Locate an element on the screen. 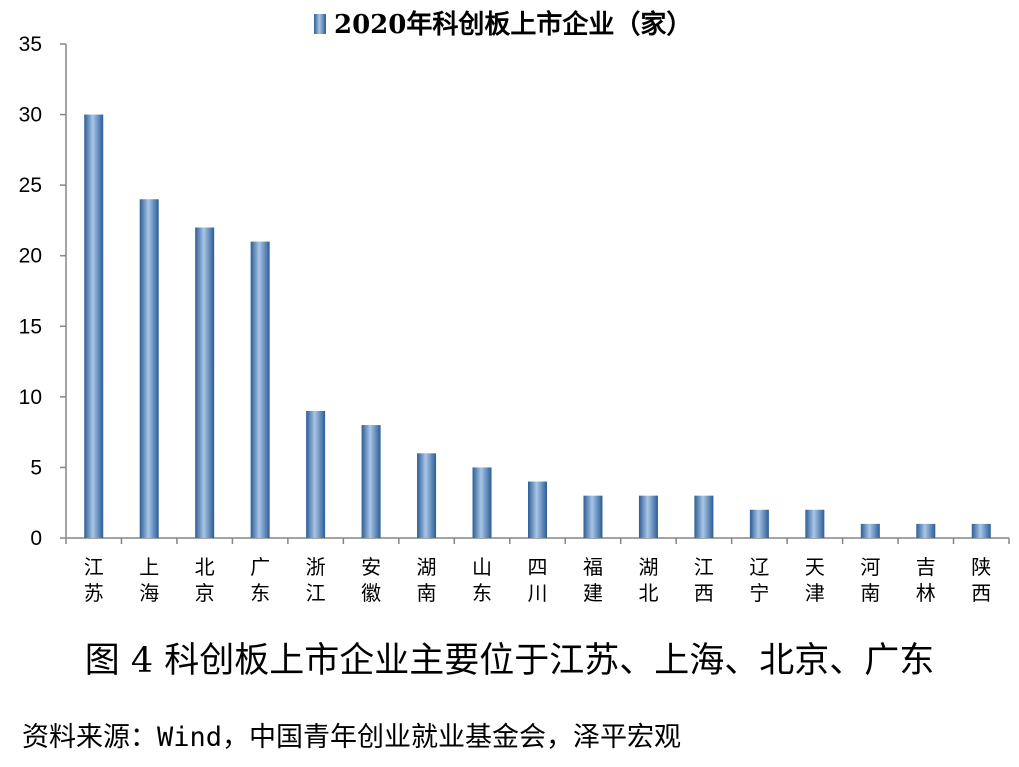  x-category-label: 上 is located at coordinates (149, 567).